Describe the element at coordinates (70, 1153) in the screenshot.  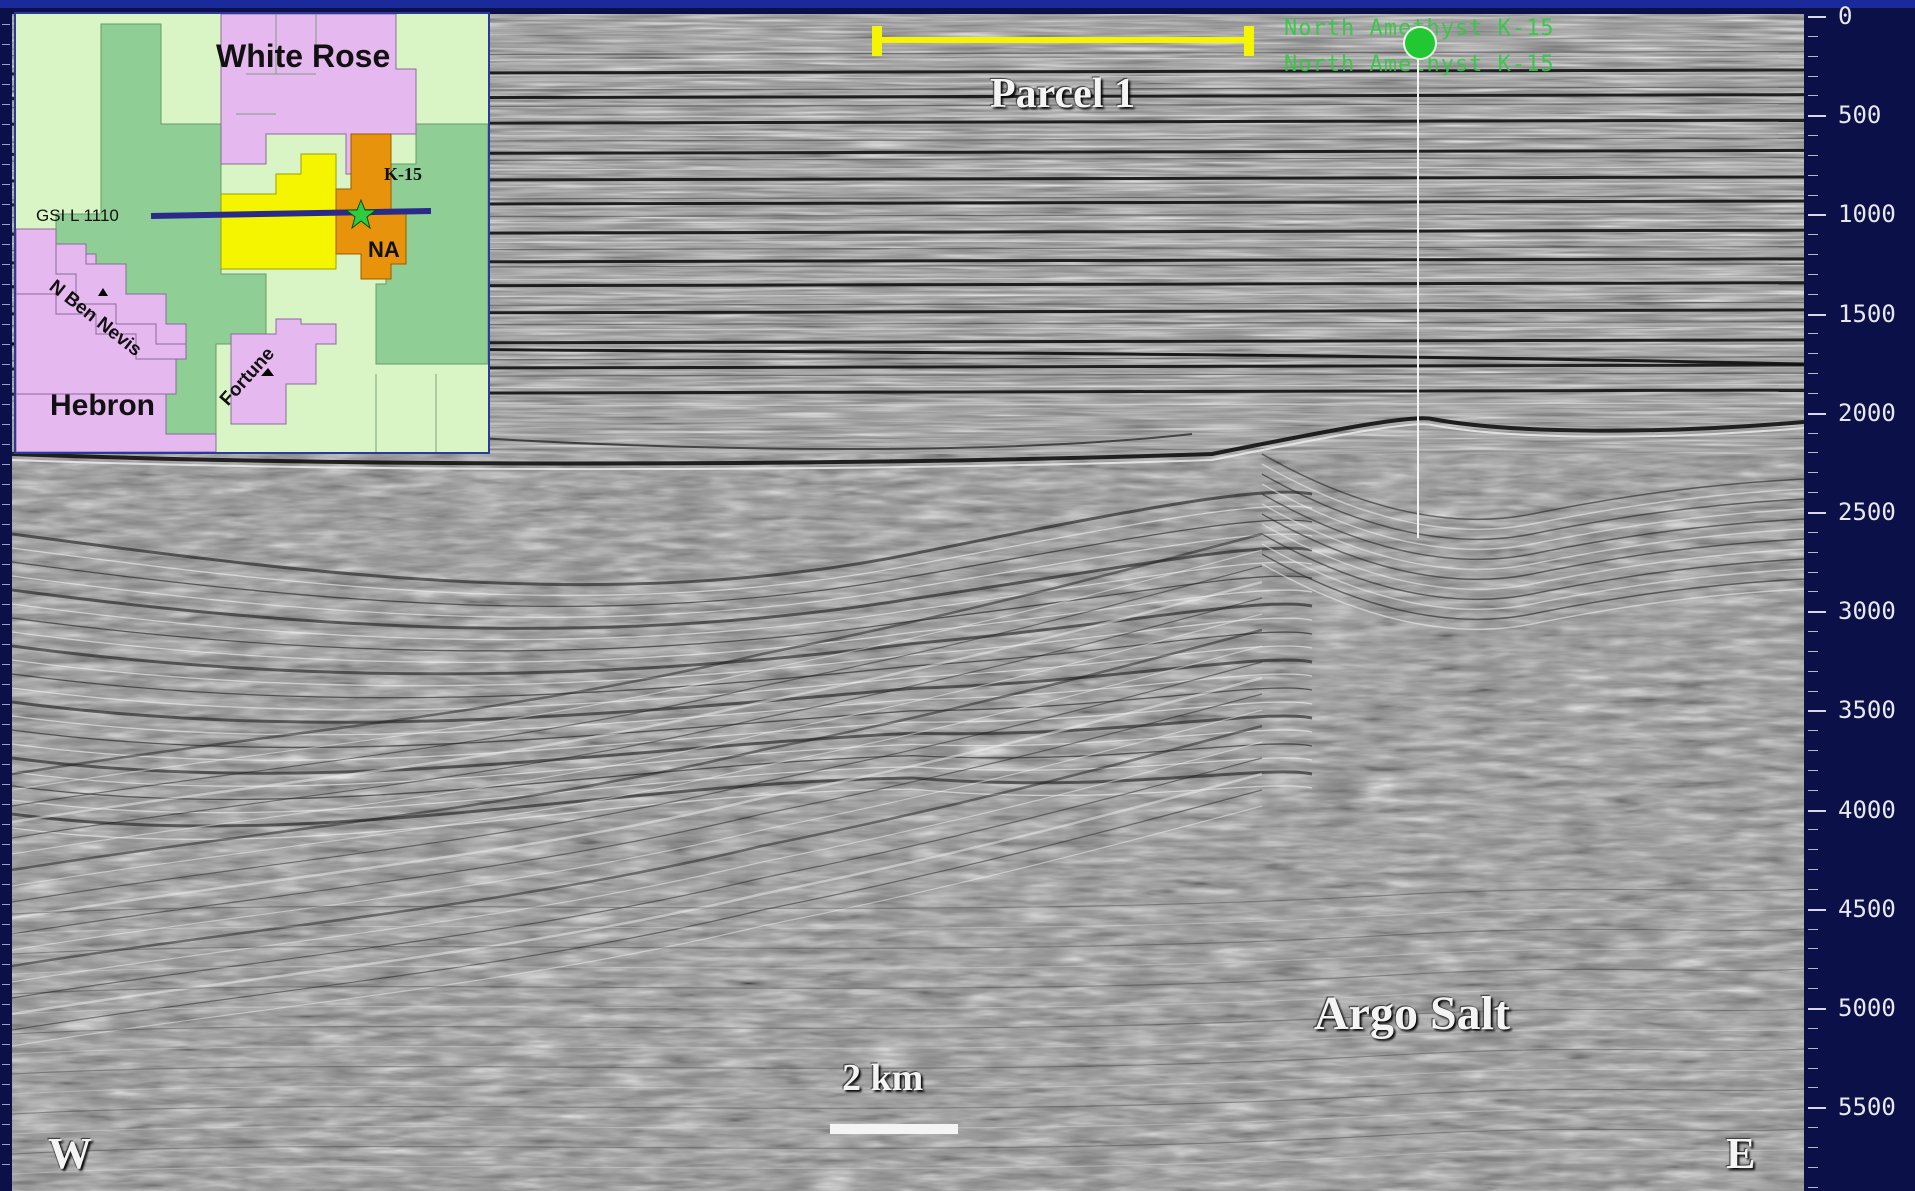
I see `west-label: W` at that location.